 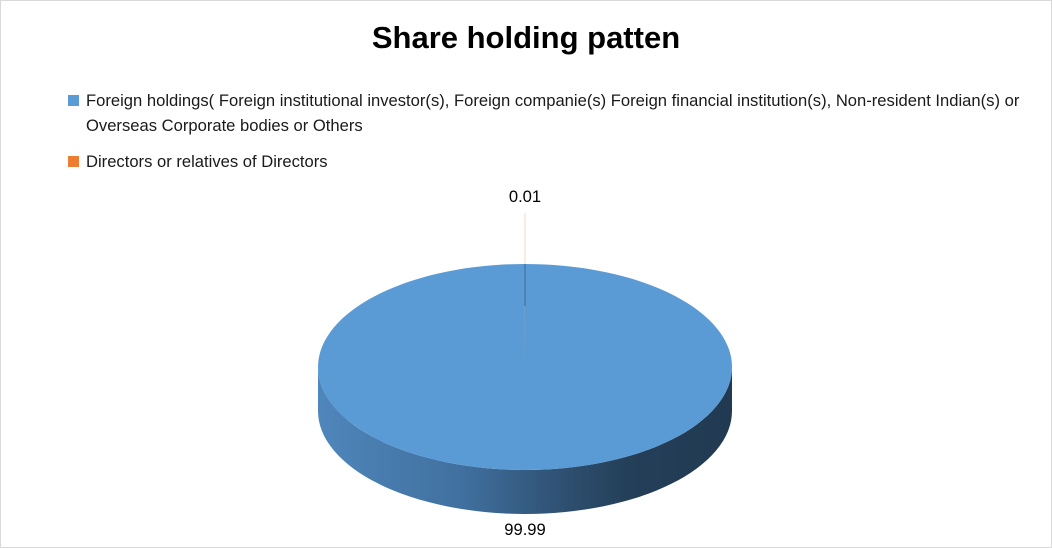 What do you see at coordinates (526, 37) in the screenshot?
I see `chart-title: Share holding patten` at bounding box center [526, 37].